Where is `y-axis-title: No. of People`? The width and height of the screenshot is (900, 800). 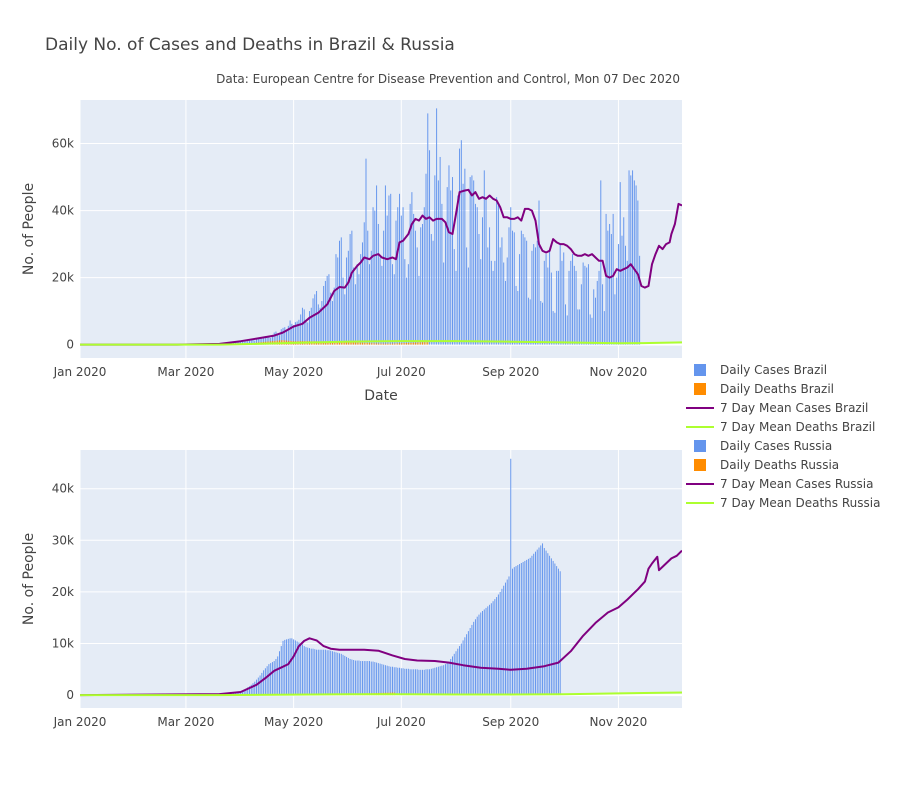 y-axis-title: No. of People is located at coordinates (29, 229).